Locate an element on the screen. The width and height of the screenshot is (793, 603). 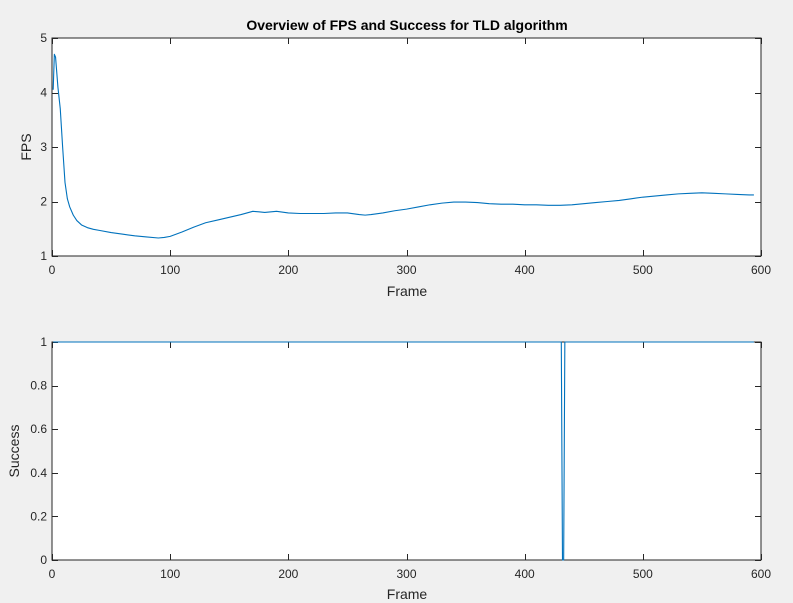
fps-x-tick-label: 600 is located at coordinates (761, 270).